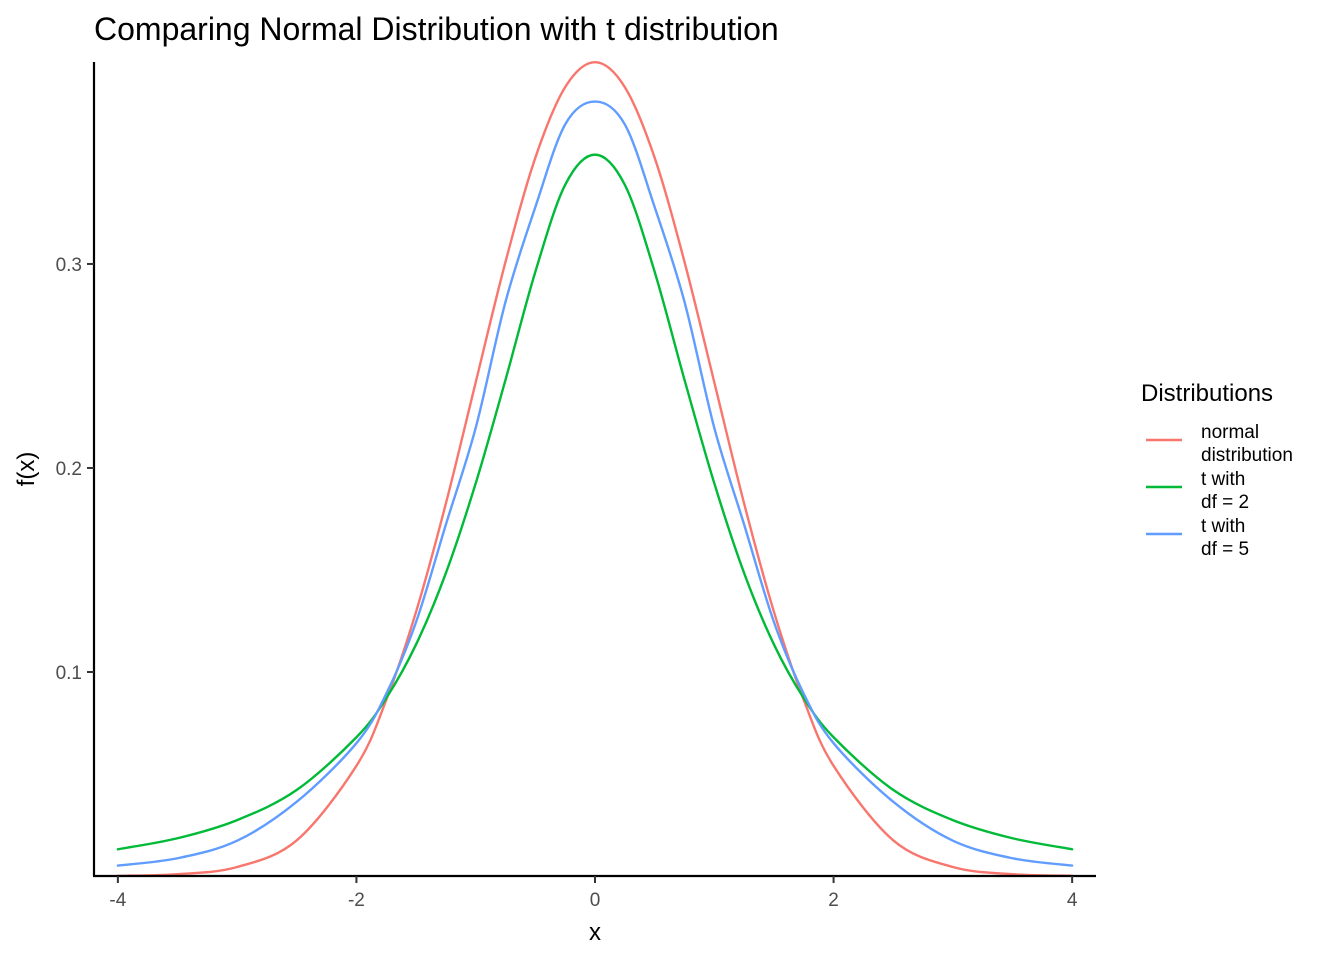 The image size is (1344, 960). What do you see at coordinates (1230, 432) in the screenshot?
I see `legend-label-line: normal` at bounding box center [1230, 432].